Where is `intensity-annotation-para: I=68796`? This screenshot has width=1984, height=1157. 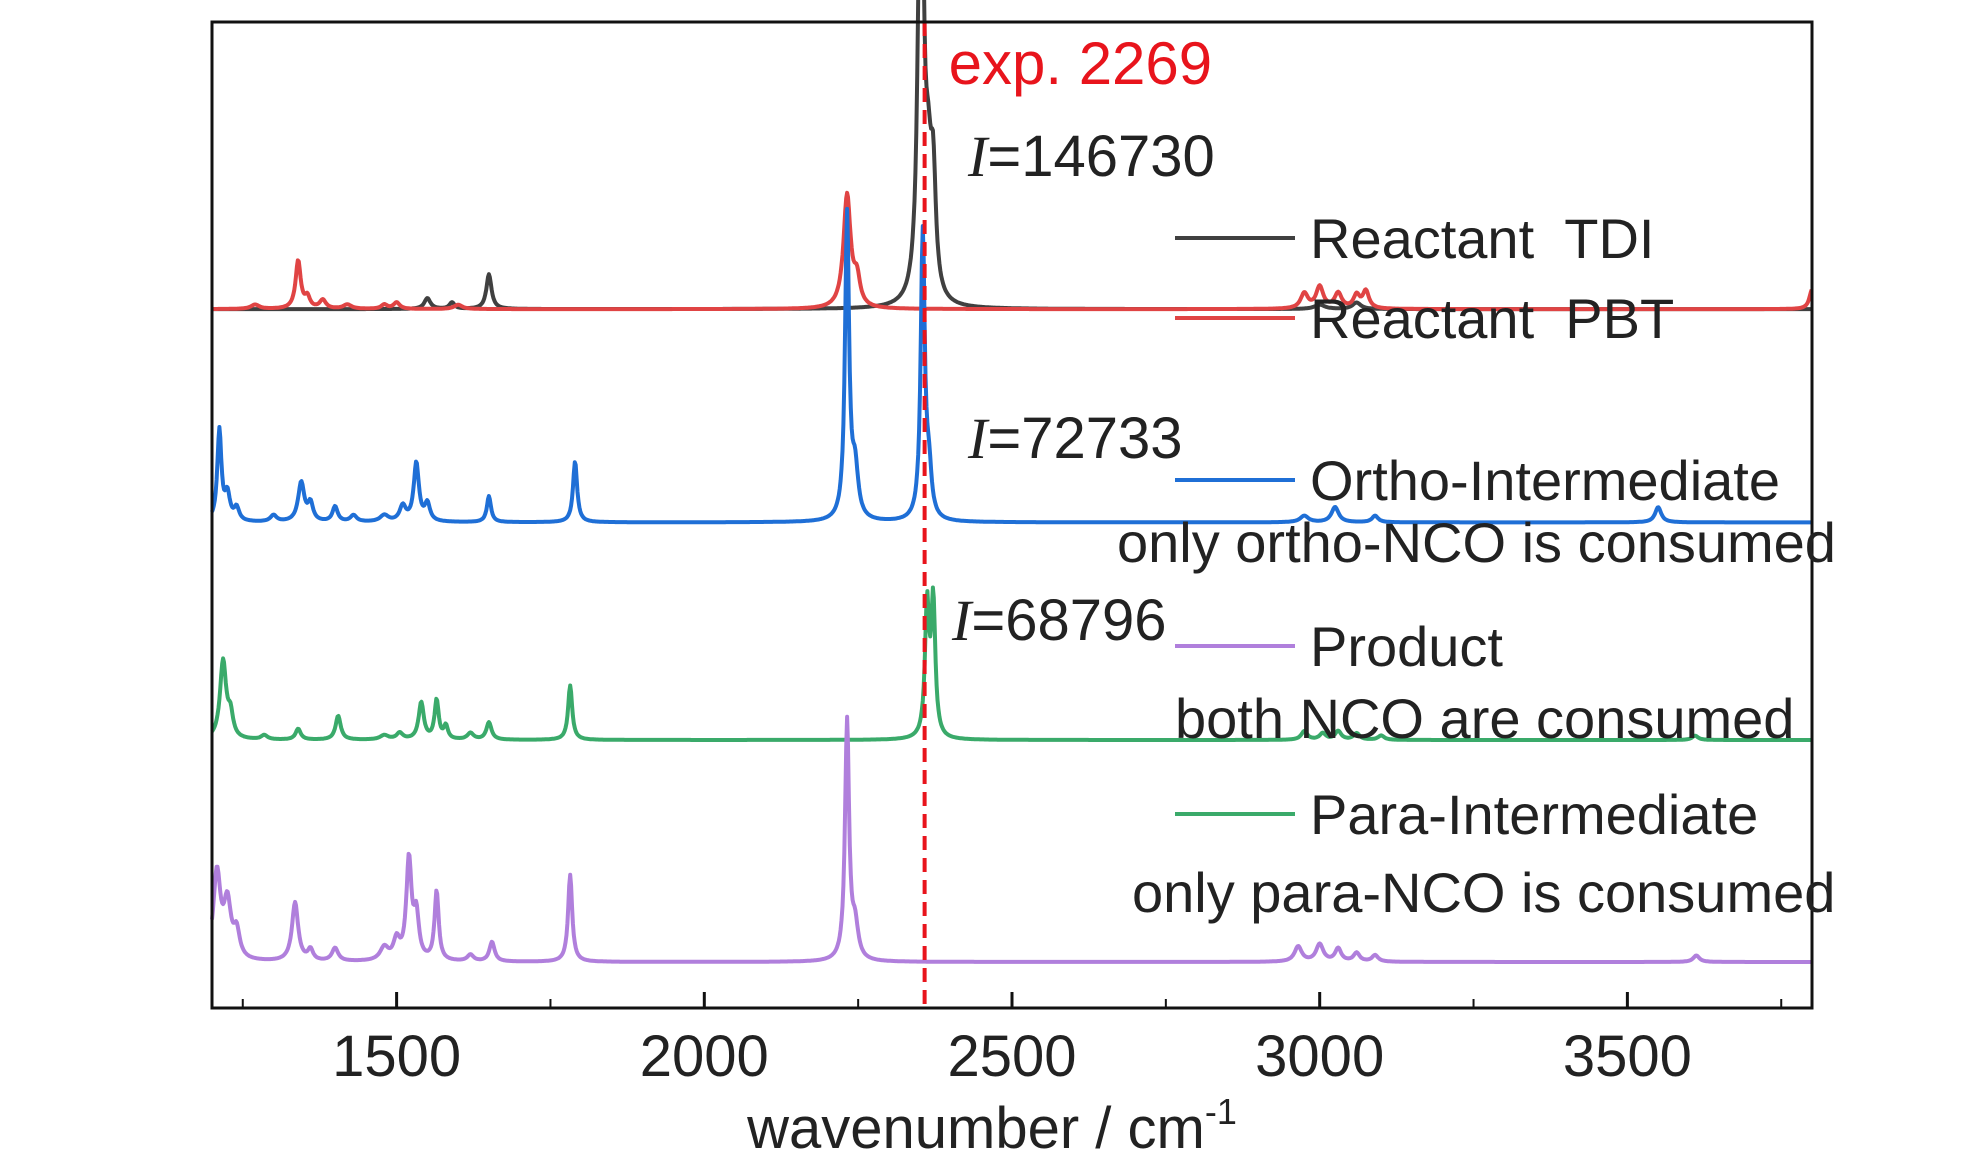
intensity-annotation-para: I=68796 is located at coordinates (1058, 620).